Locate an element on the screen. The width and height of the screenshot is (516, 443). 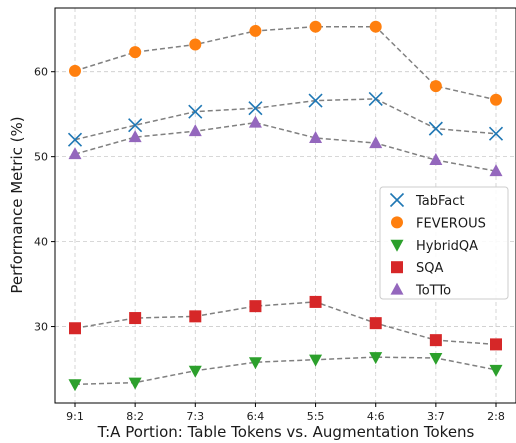
legend-marker-tabfact-stroke is located at coordinates (397, 200).